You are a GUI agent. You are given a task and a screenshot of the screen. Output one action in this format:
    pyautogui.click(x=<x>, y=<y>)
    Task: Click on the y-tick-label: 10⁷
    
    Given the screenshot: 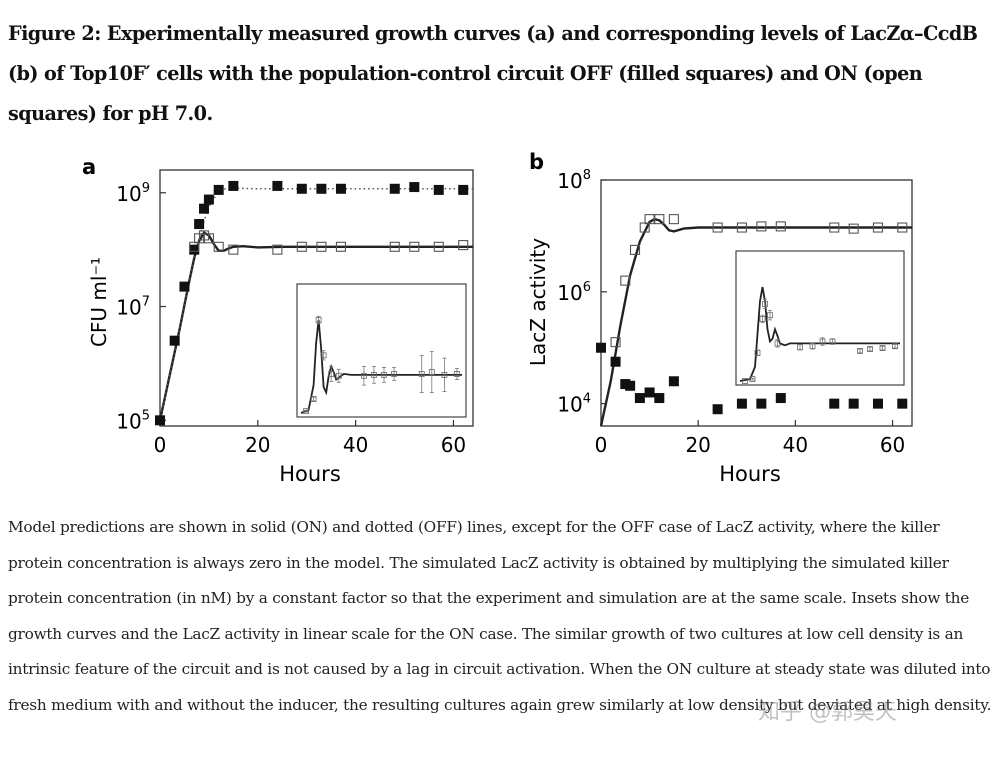 What is the action you would take?
    pyautogui.click(x=133, y=307)
    